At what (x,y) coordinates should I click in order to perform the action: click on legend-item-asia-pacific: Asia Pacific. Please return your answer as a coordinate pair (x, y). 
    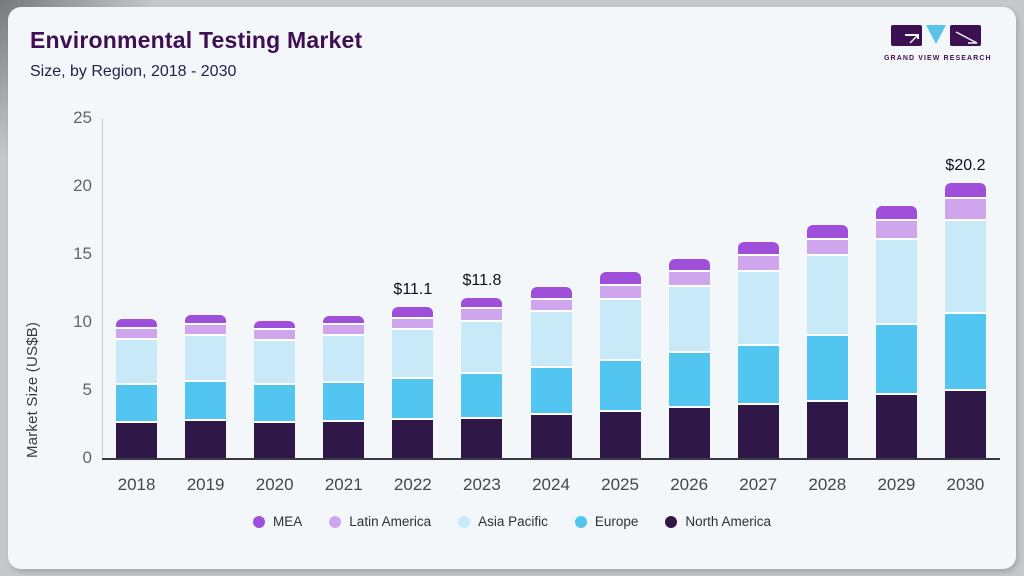
    Looking at the image, I should click on (503, 521).